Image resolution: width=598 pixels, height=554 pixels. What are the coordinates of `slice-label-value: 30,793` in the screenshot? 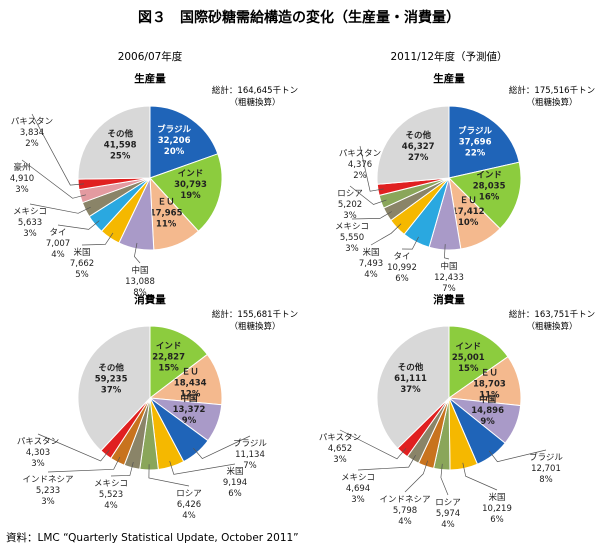 It's located at (190, 185).